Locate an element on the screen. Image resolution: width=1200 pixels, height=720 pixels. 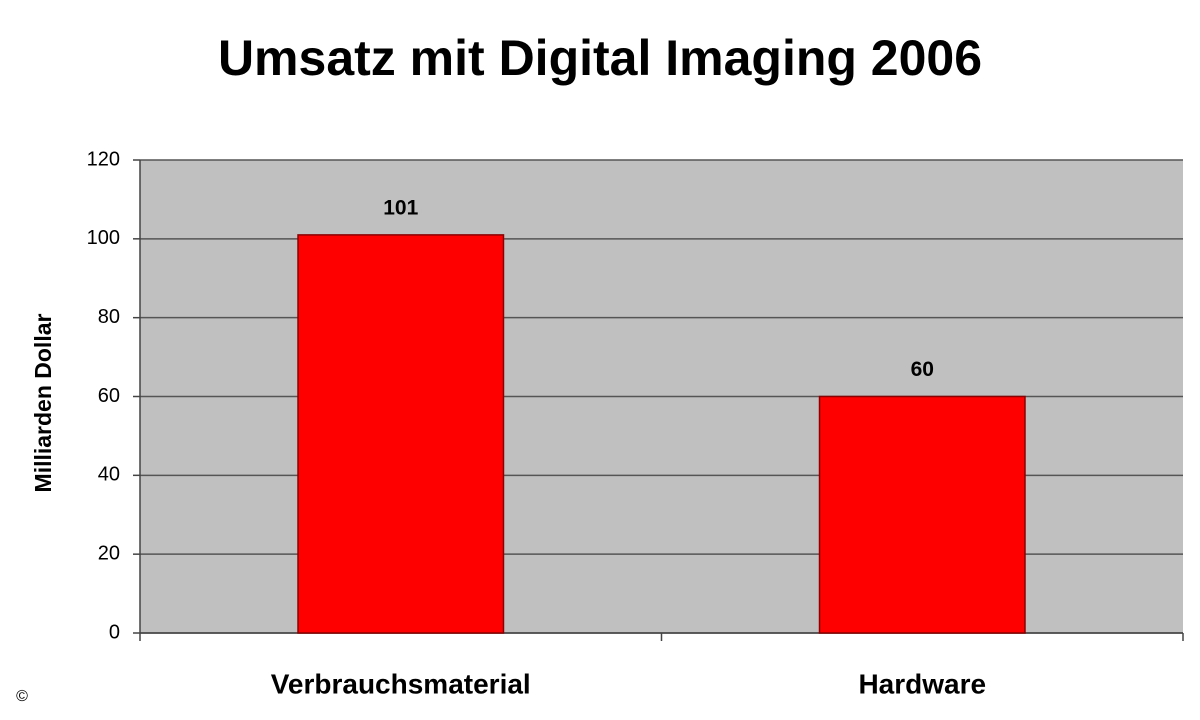
y-tick-label: 120 is located at coordinates (103, 159).